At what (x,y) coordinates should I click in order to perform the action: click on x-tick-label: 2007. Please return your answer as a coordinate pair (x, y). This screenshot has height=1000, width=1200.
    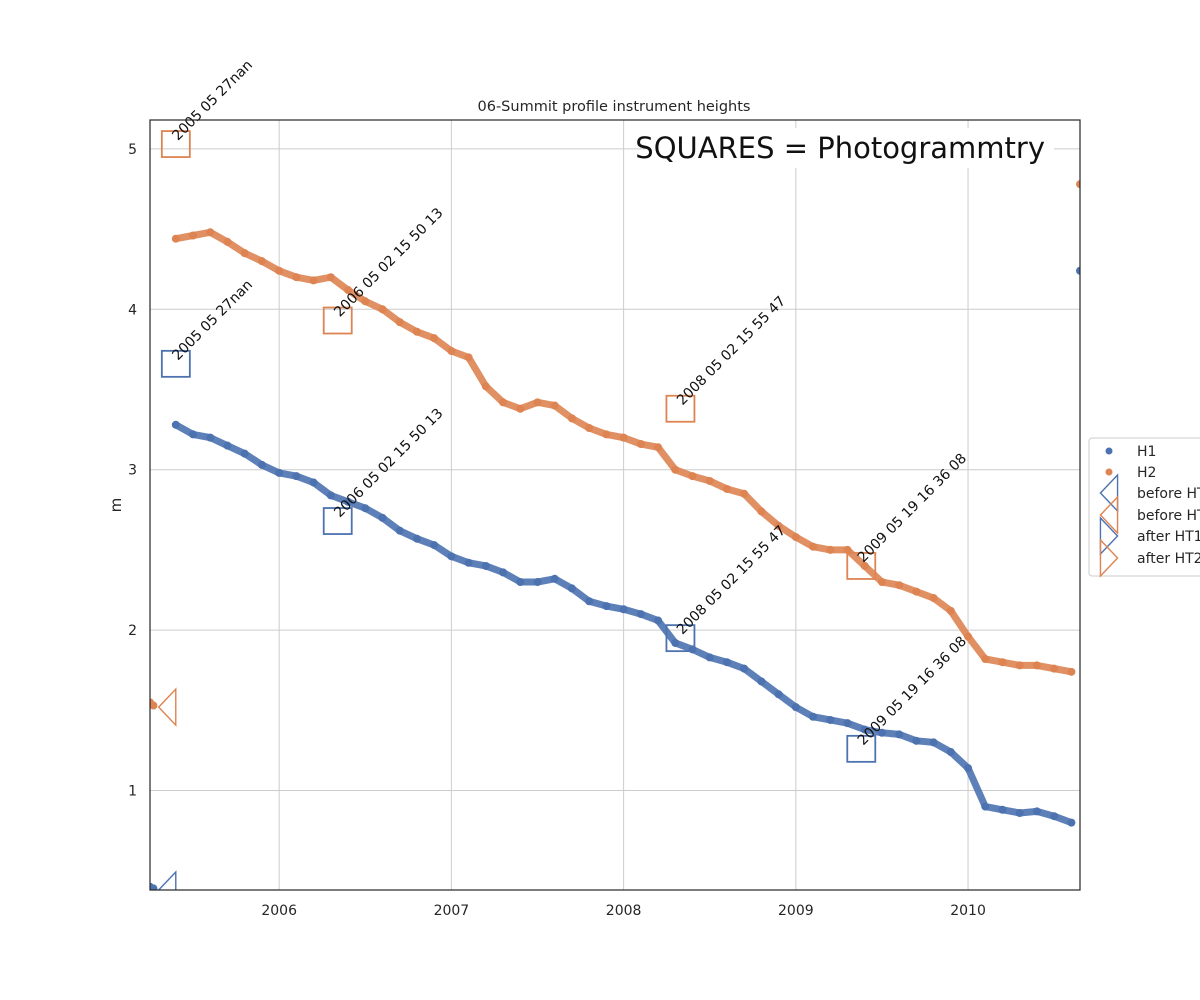
    Looking at the image, I should click on (452, 911).